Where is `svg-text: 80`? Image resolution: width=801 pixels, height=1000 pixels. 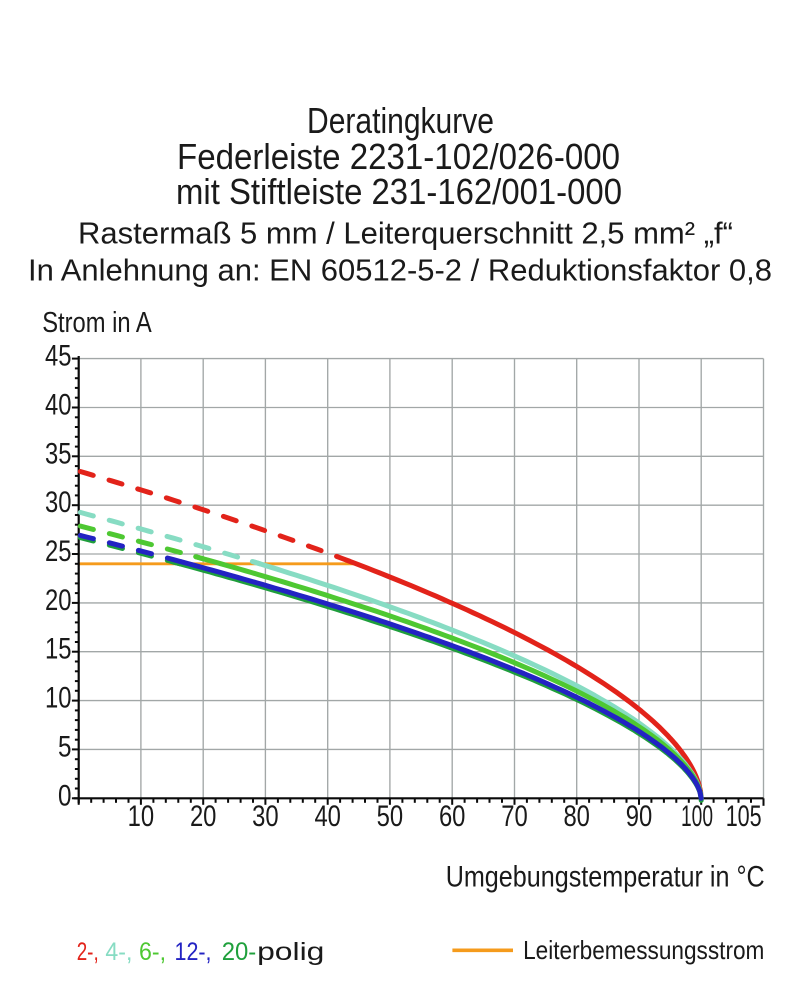 svg-text: 80 is located at coordinates (576, 816).